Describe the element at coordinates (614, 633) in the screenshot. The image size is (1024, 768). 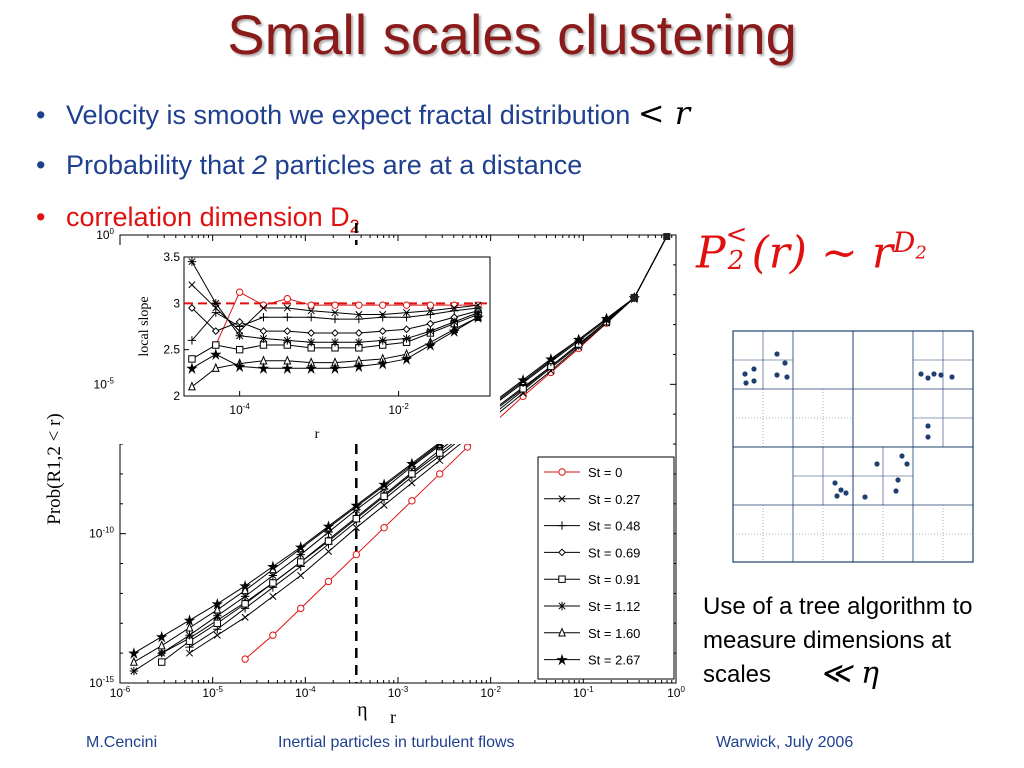
I see `legend-label: St = 1.60` at that location.